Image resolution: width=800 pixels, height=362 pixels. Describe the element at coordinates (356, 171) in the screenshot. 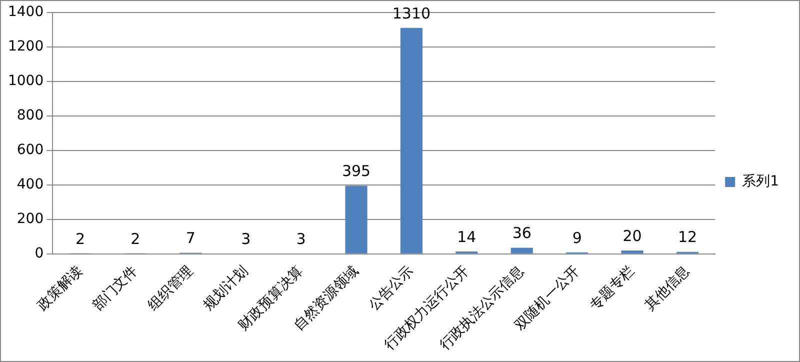

I see `data-label: 395` at that location.